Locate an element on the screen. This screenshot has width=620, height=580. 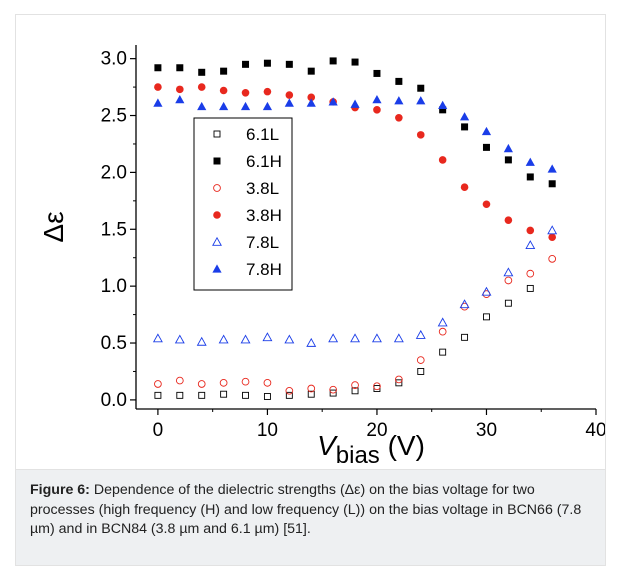
legend-label-7.8L: 7.8L is located at coordinates (262, 242).